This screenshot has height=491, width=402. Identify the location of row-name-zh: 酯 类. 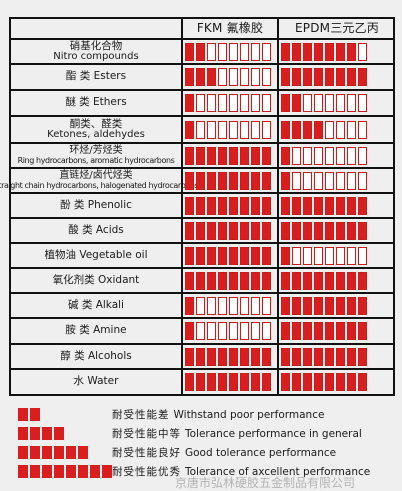
(78, 76).